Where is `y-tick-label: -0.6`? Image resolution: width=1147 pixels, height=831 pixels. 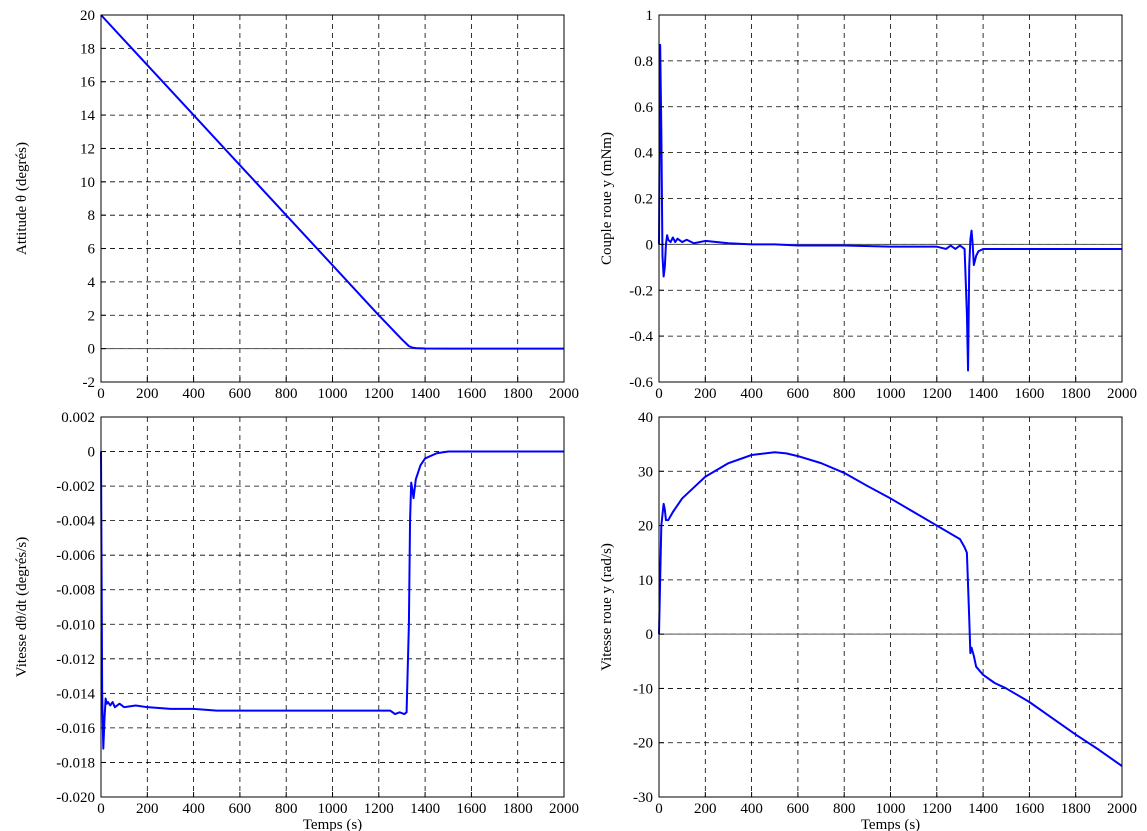 y-tick-label: -0.6 is located at coordinates (641, 383).